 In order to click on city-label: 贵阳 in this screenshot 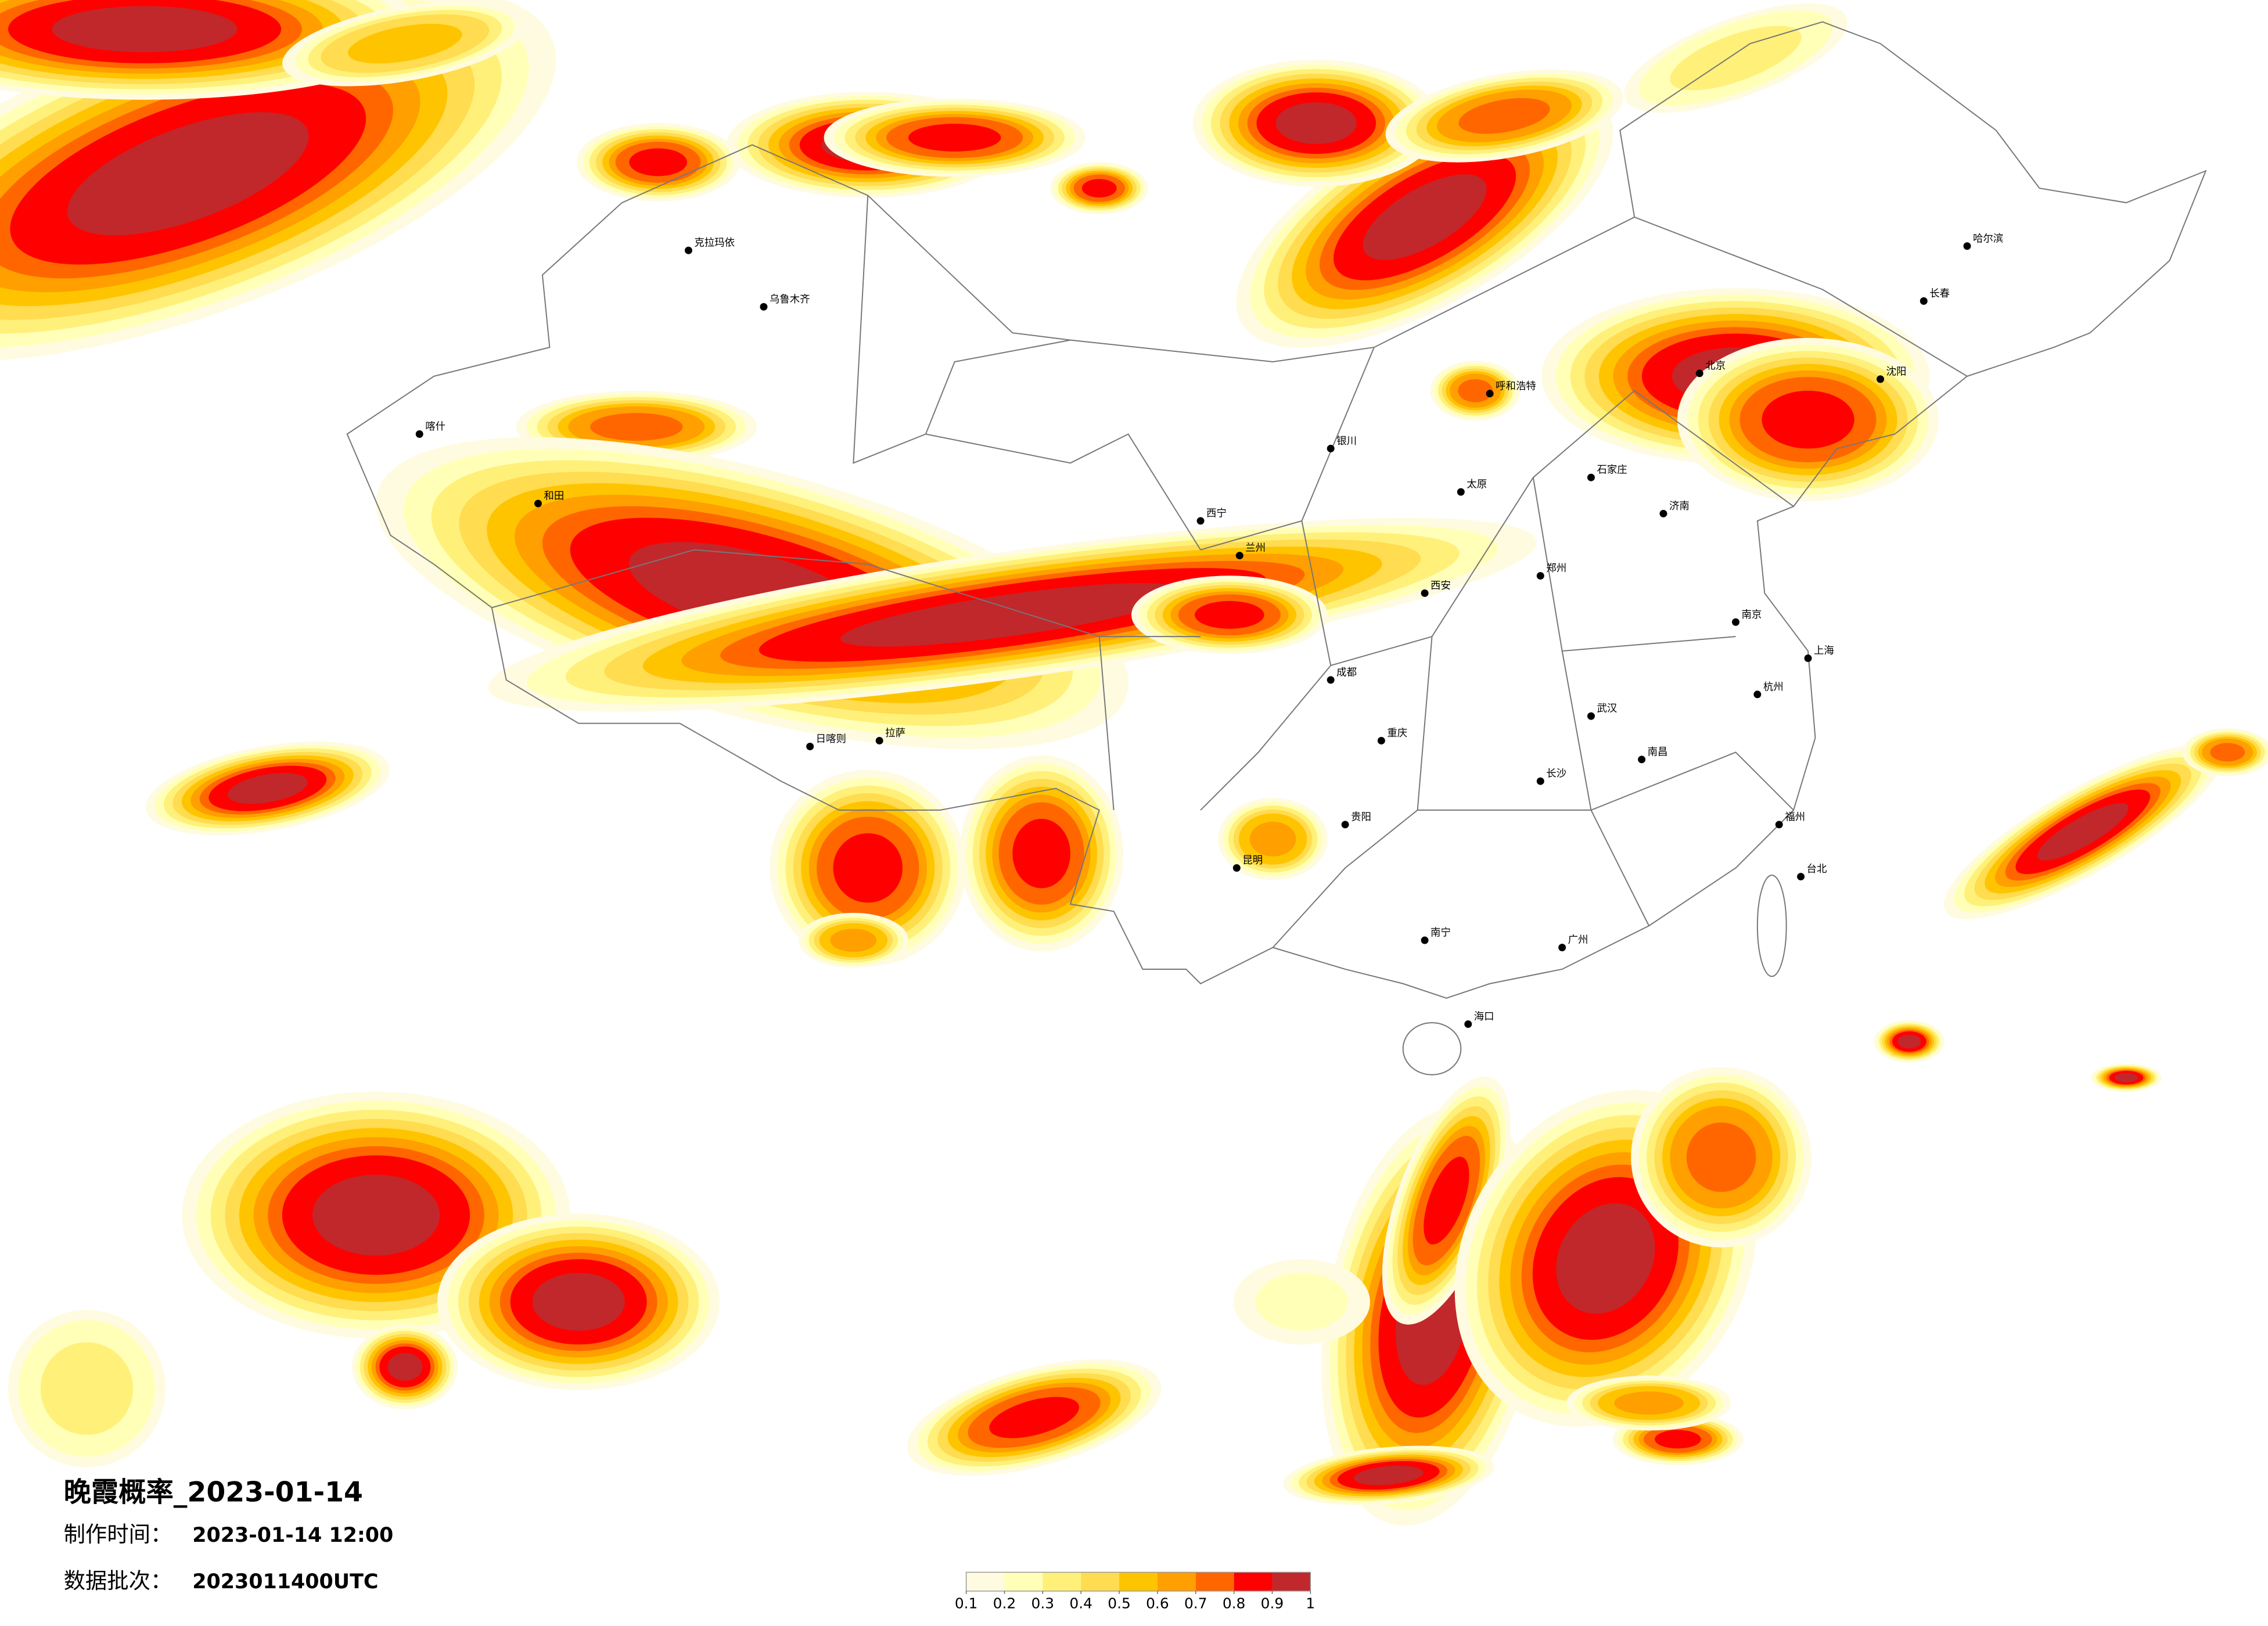, I will do `click(1361, 817)`.